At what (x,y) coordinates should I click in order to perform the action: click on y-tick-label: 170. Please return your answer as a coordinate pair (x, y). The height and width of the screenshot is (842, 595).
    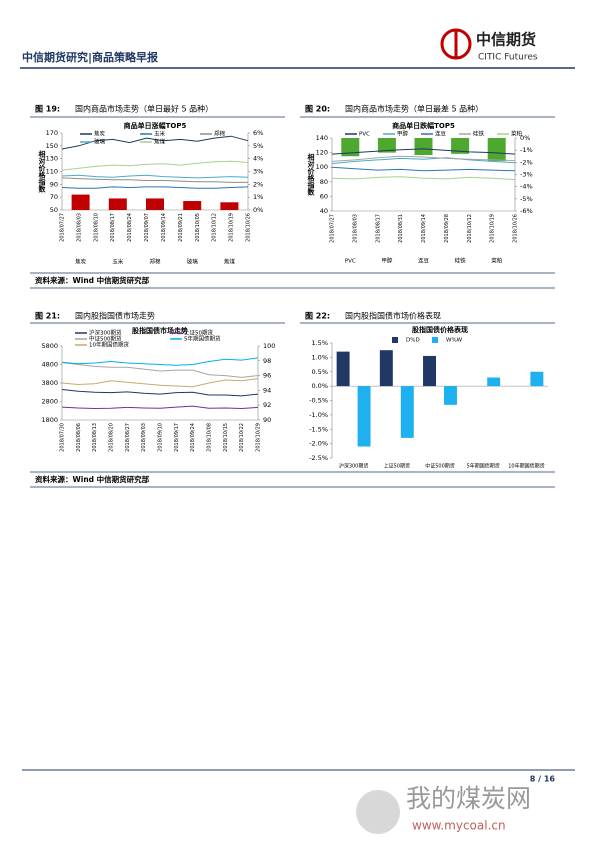
    Looking at the image, I should click on (52, 133).